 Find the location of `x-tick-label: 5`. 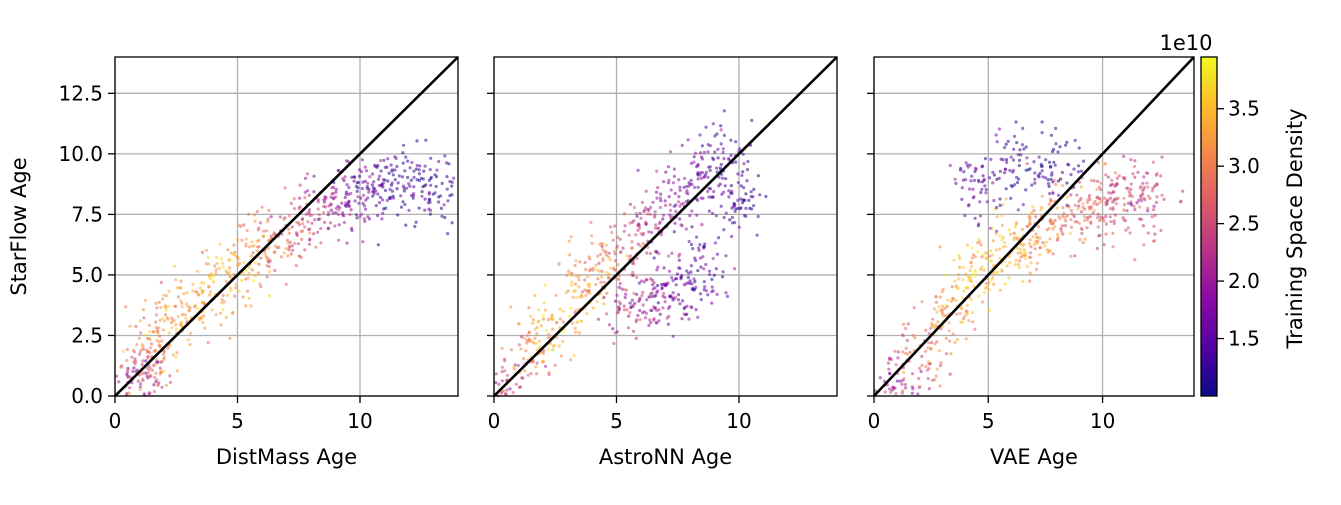

x-tick-label: 5 is located at coordinates (237, 421).